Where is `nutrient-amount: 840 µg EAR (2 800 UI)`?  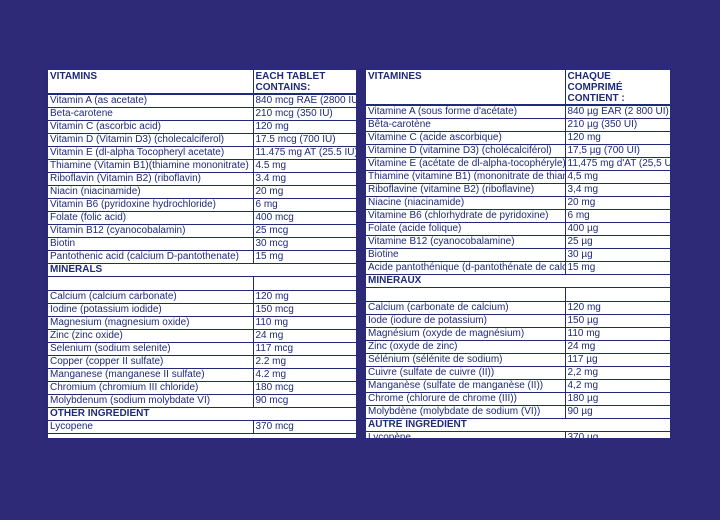
nutrient-amount: 840 µg EAR (2 800 UI) is located at coordinates (617, 112).